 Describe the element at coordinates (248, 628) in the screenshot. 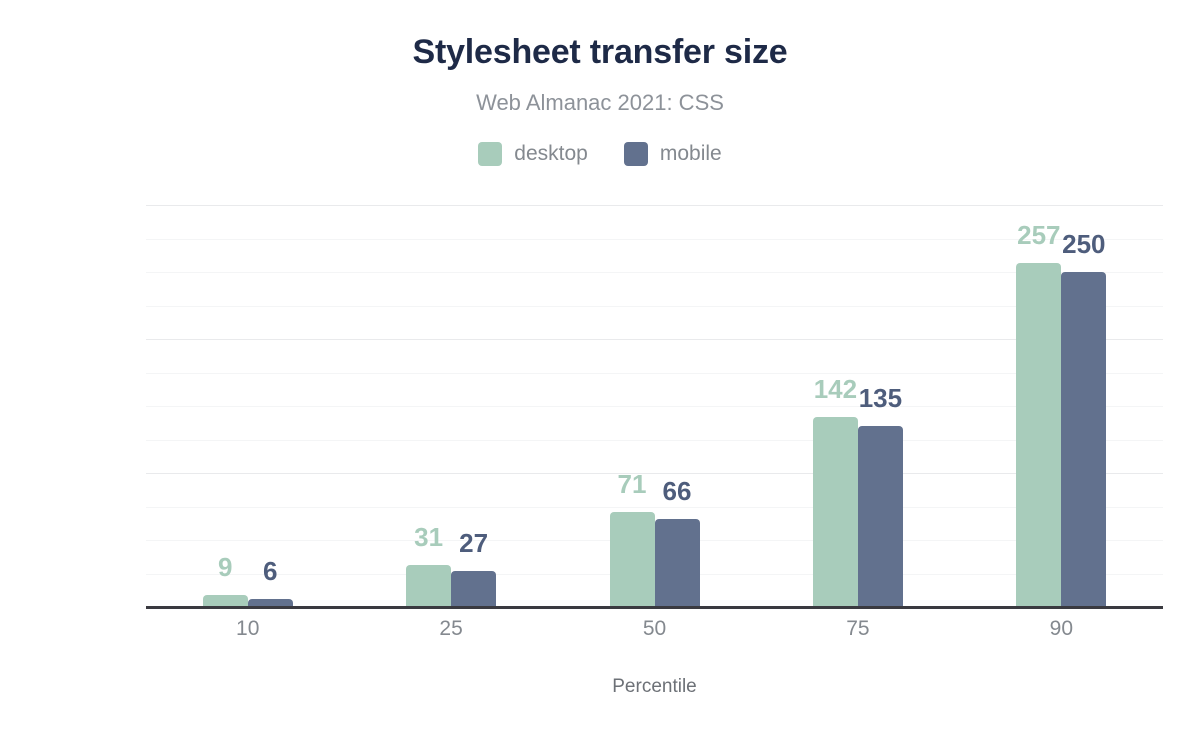

I see `x-tick-label: 10` at that location.